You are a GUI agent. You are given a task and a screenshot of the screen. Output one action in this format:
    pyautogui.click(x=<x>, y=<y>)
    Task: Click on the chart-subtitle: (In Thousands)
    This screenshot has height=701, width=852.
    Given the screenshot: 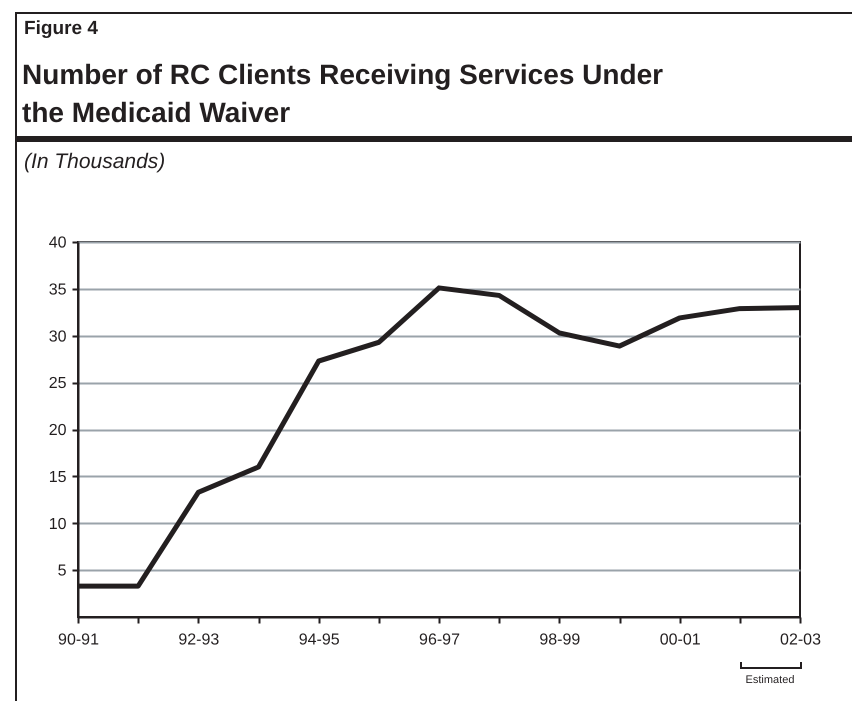 What is the action you would take?
    pyautogui.click(x=95, y=162)
    